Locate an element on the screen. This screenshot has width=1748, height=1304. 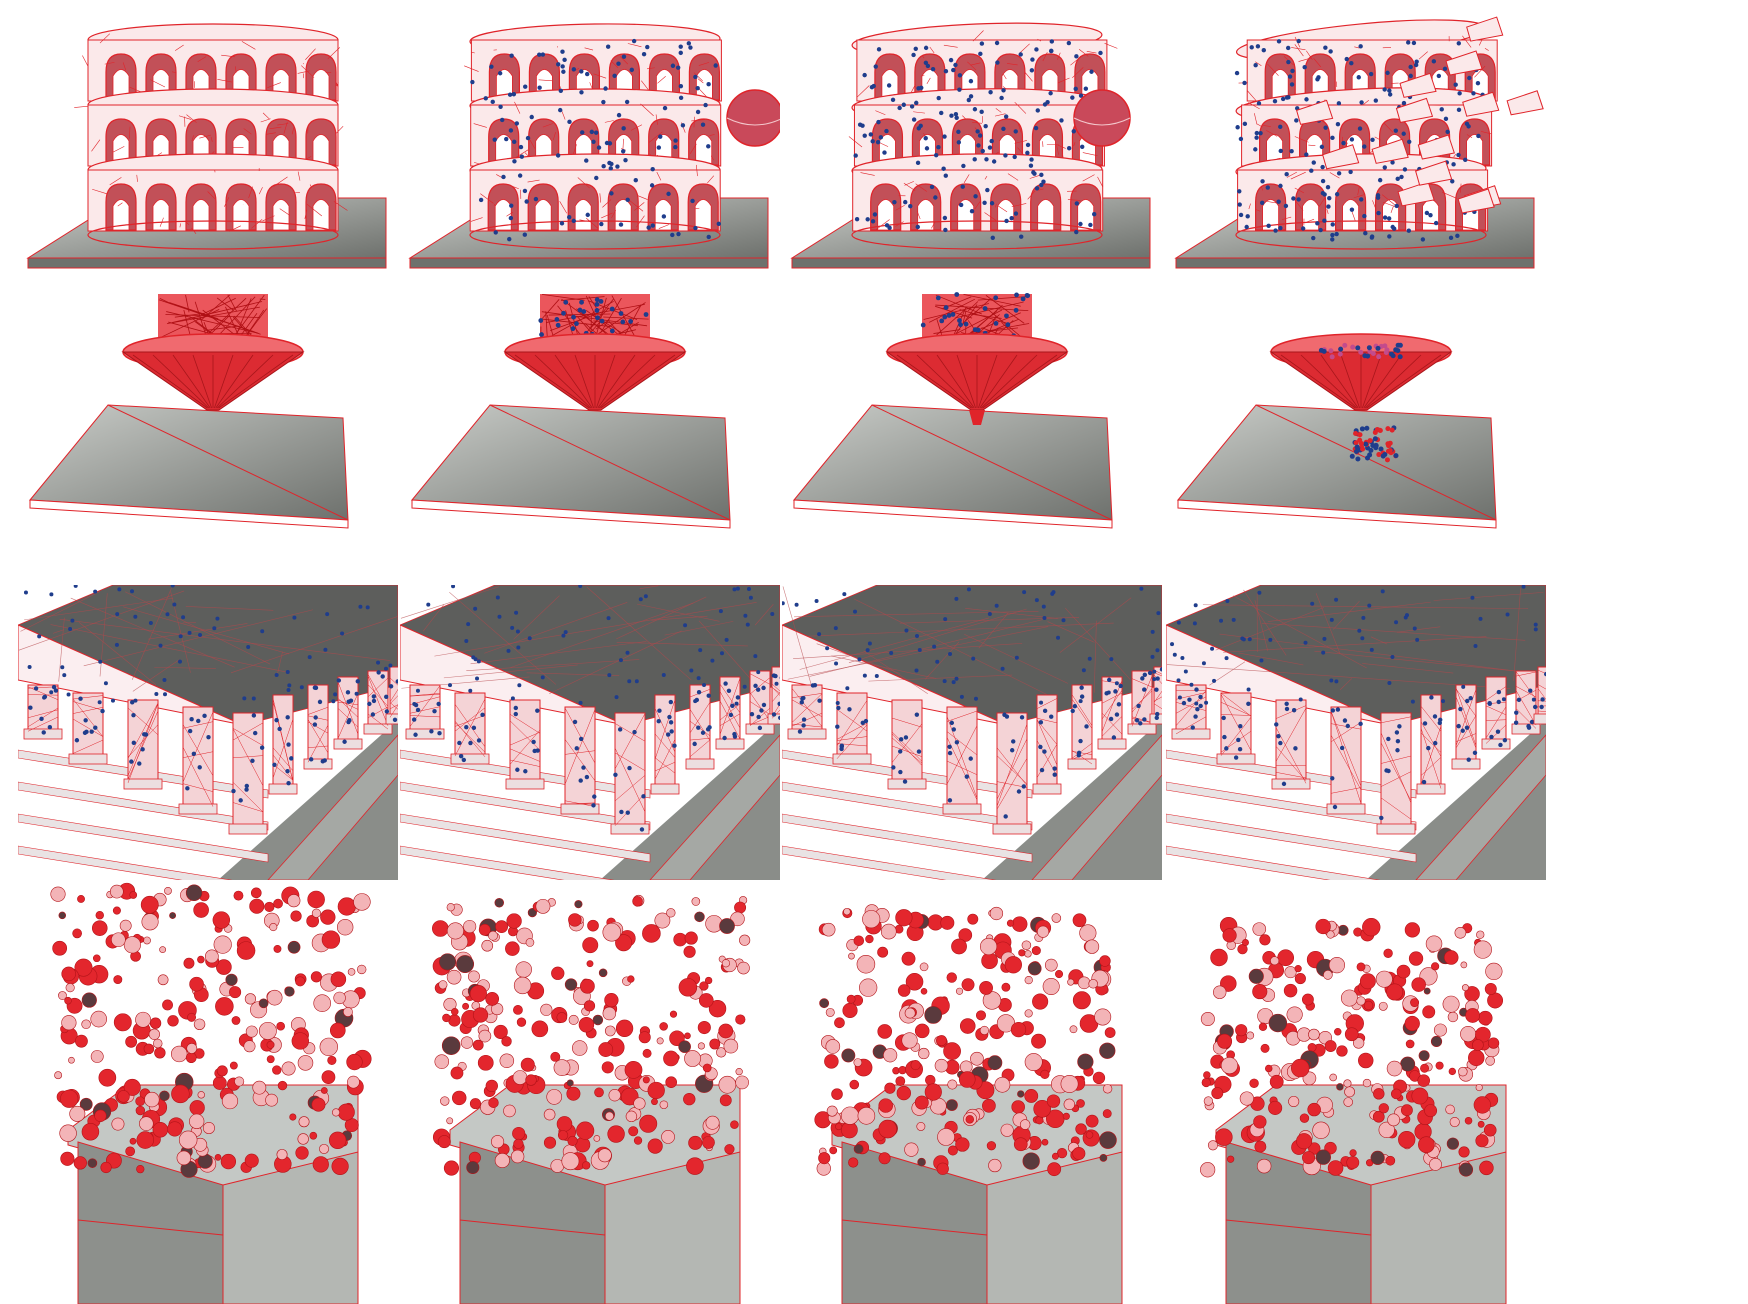
colosseum-arch-opening is located at coordinates (886, 215).